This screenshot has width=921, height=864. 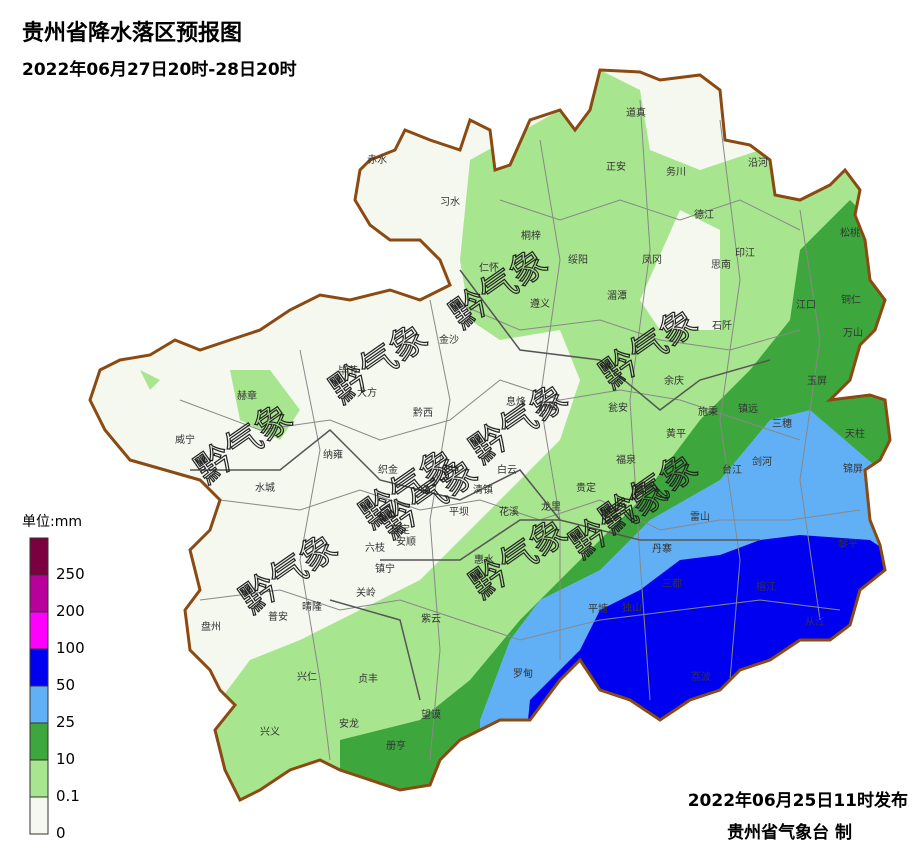 I want to click on county-label: 锦屏, so click(x=853, y=468).